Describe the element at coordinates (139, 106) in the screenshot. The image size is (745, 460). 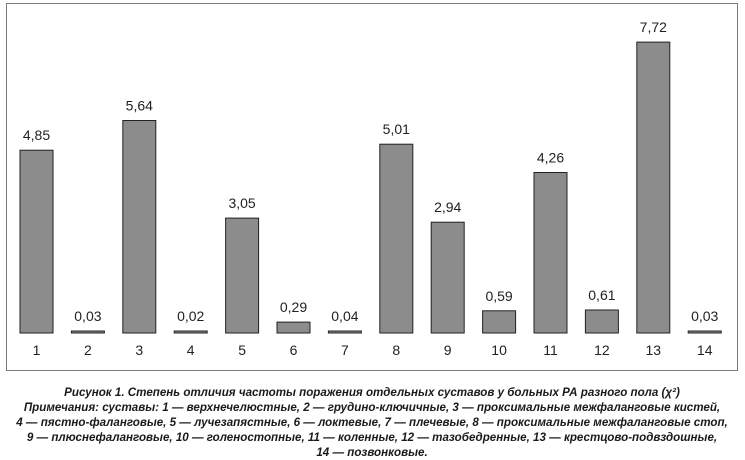
I see `value-label-3: 5,64` at that location.